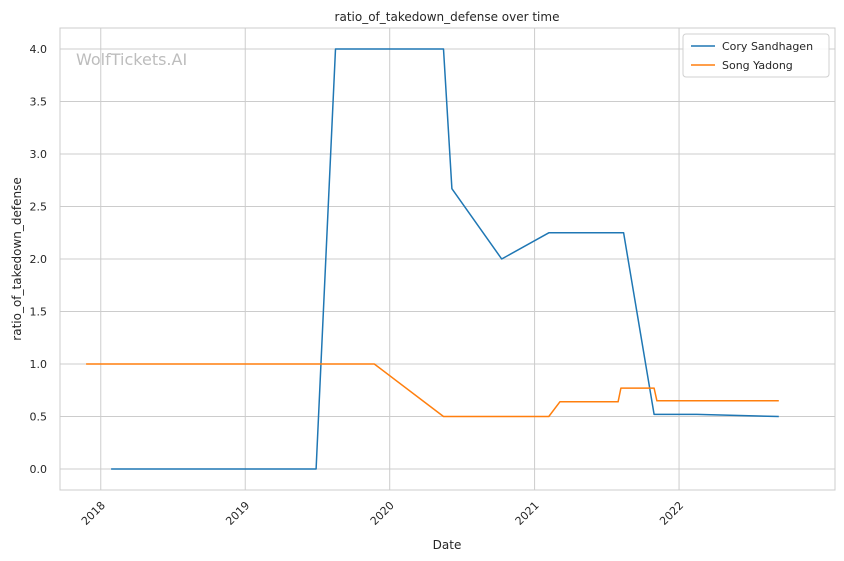  I want to click on legend-label-cory-sandhagen: Cory Sandhagen, so click(767, 46).